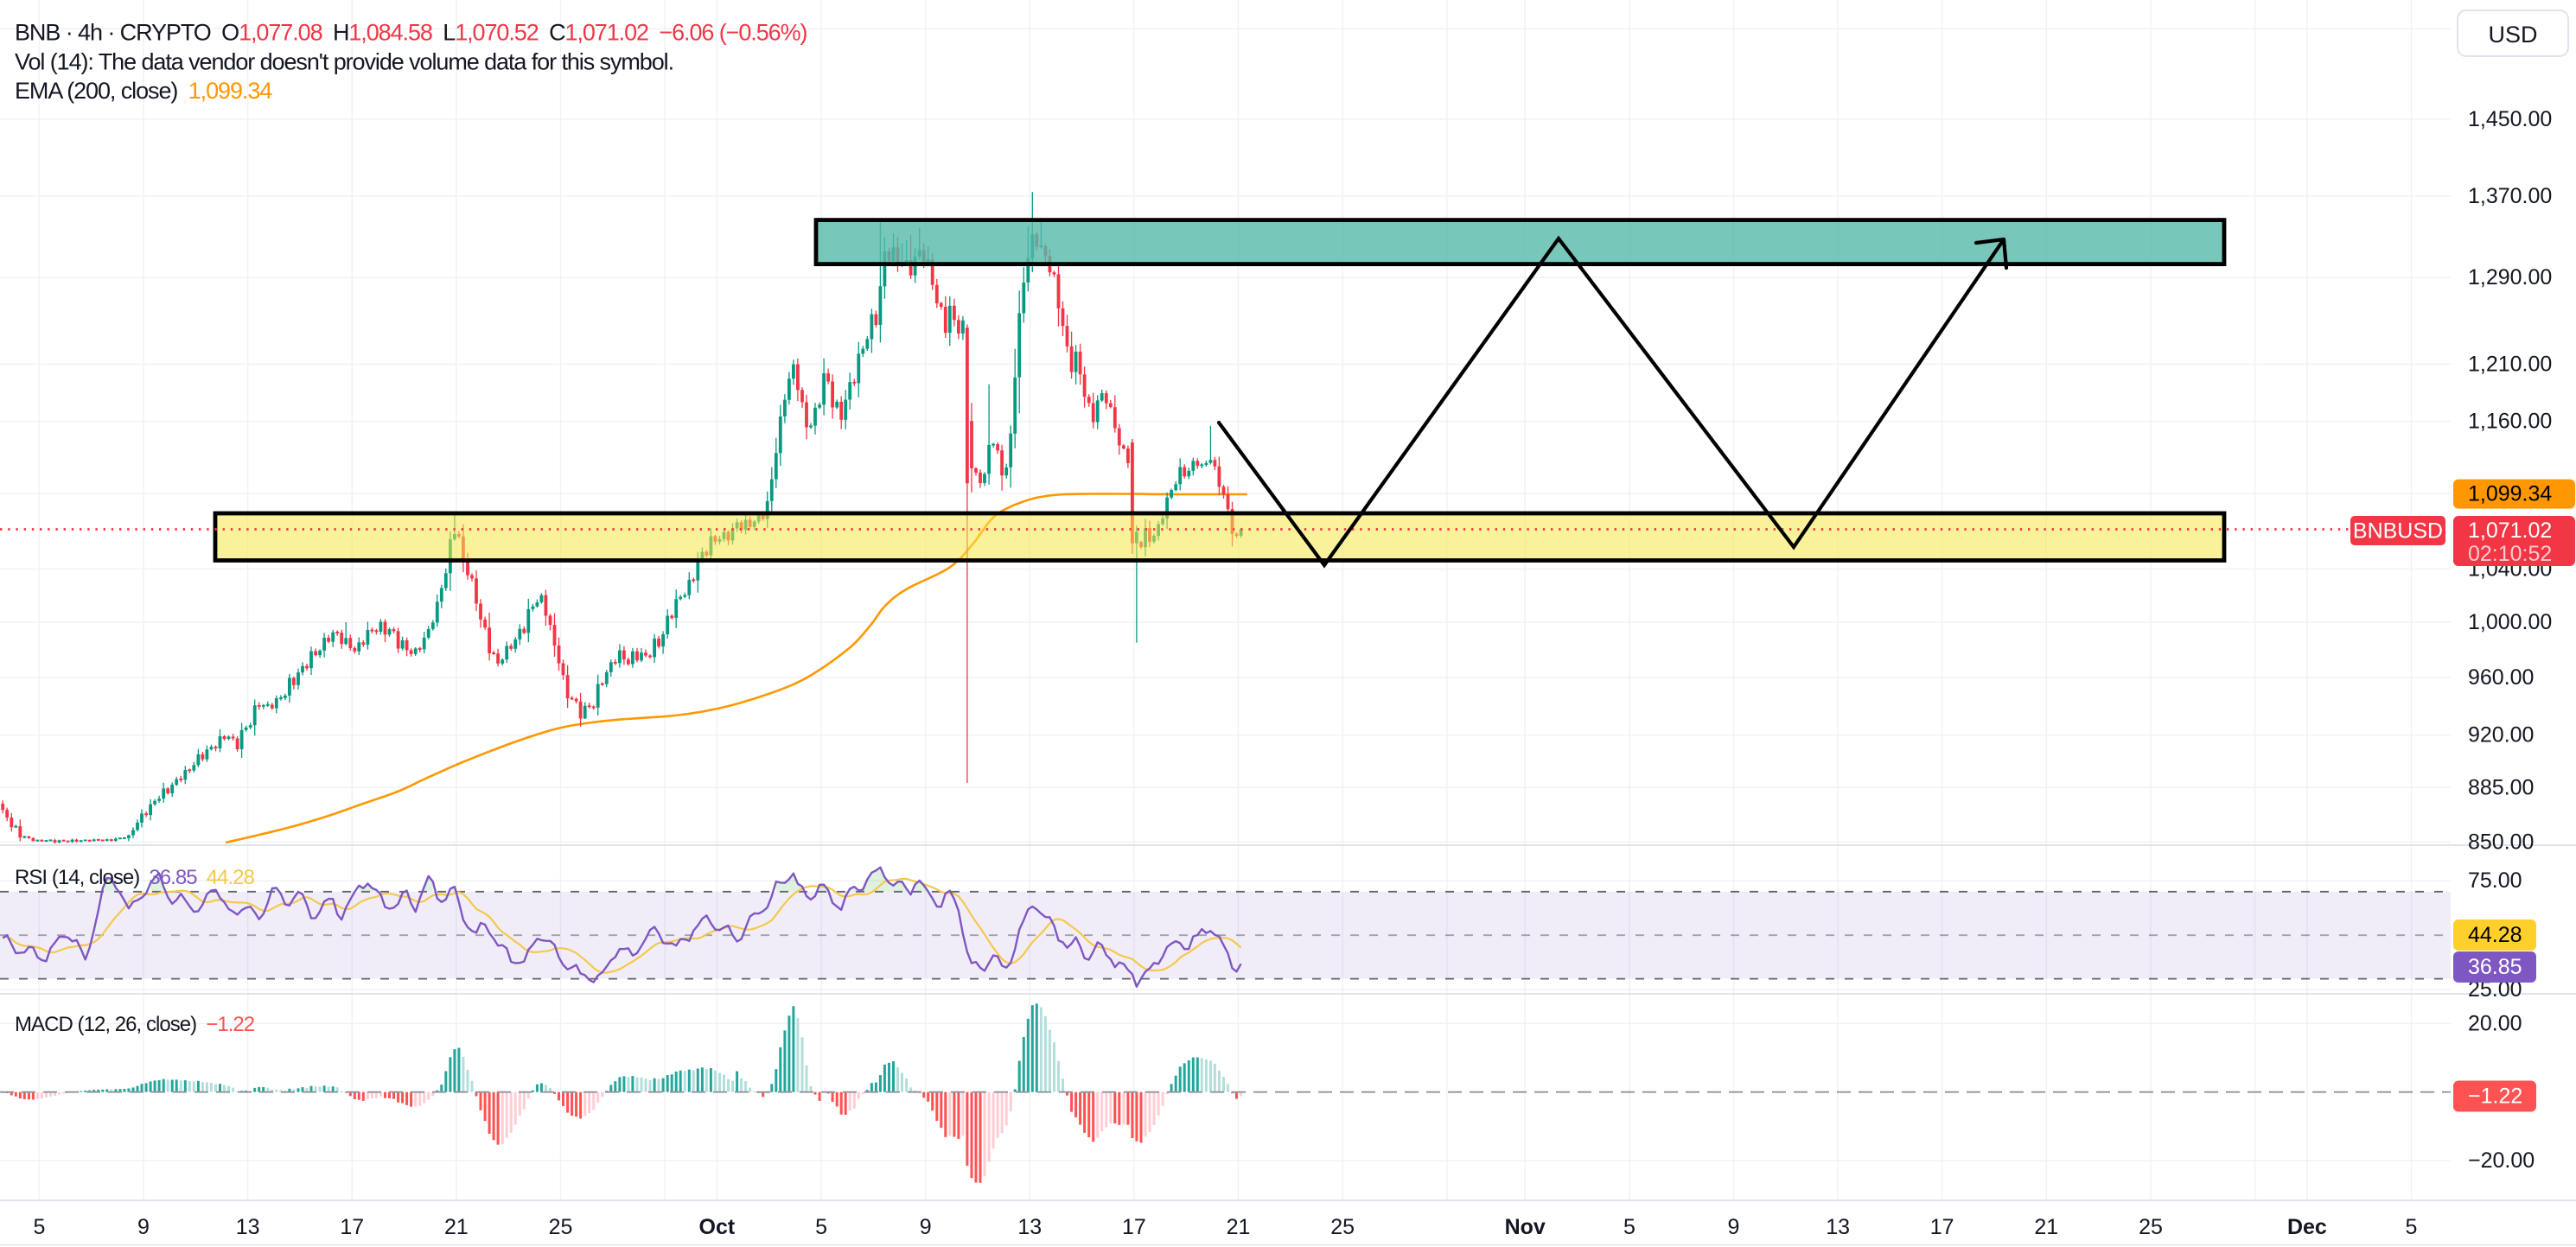  I want to click on svg-text: 850.00, so click(2501, 842).